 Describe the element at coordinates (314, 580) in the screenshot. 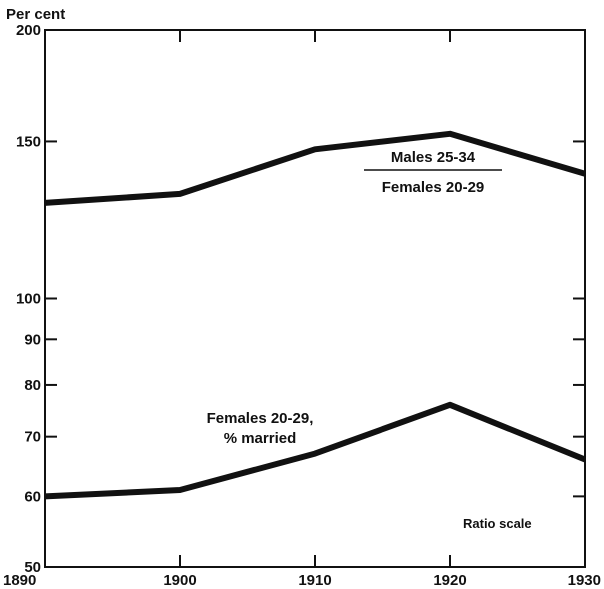

I see `x-tick-label-1910: 1910` at that location.